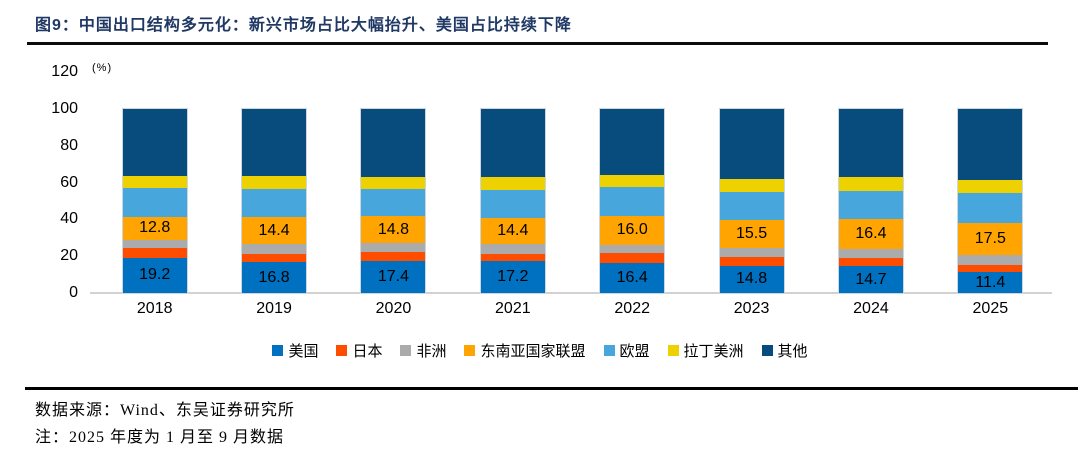 This screenshot has width=1080, height=458. I want to click on bar-group-2020: 17.4 14.8, so click(393, 201).